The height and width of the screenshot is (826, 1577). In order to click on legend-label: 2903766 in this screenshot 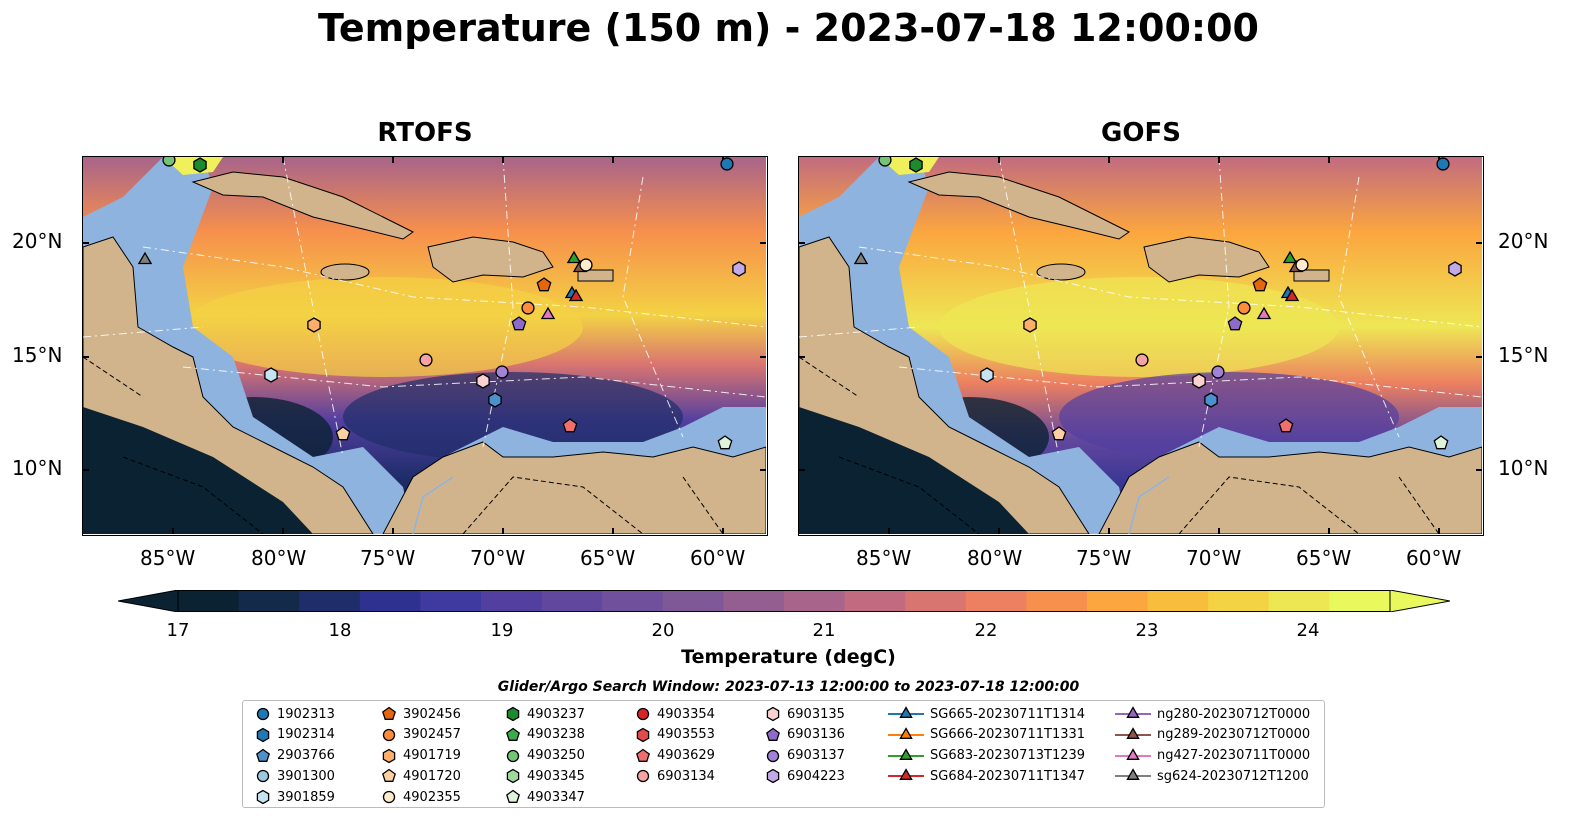, I will do `click(306, 756)`.